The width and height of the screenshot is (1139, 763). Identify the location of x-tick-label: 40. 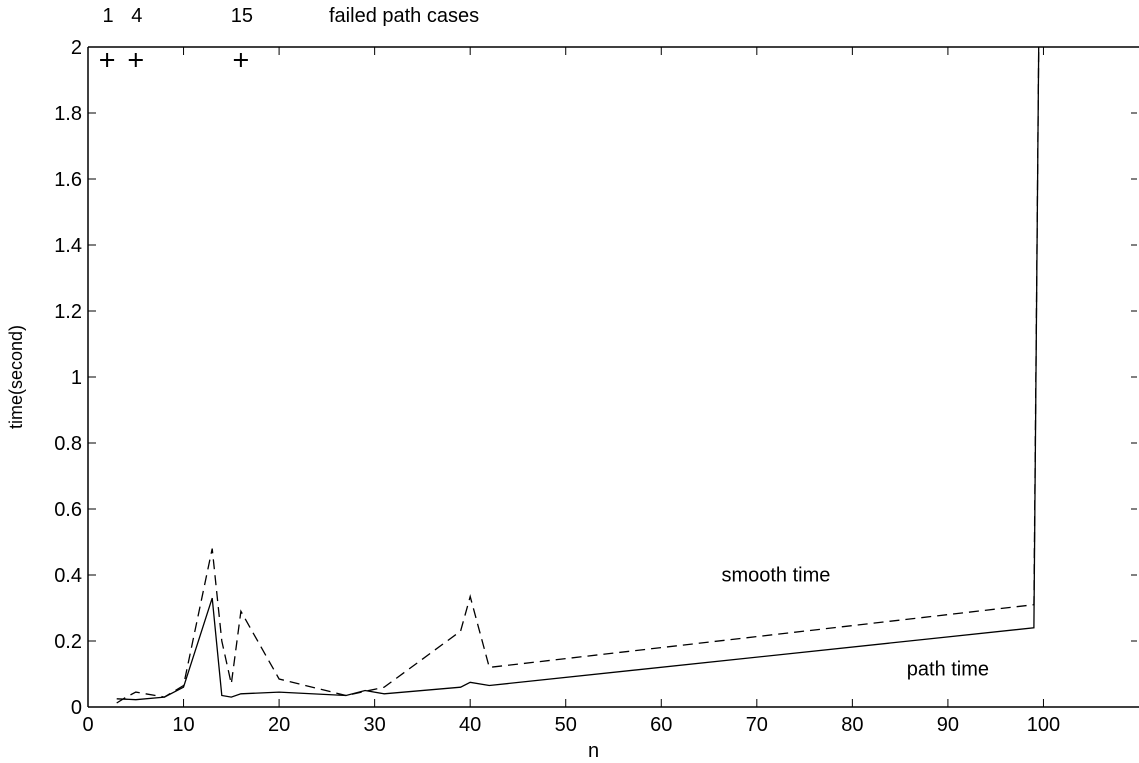
(470, 725).